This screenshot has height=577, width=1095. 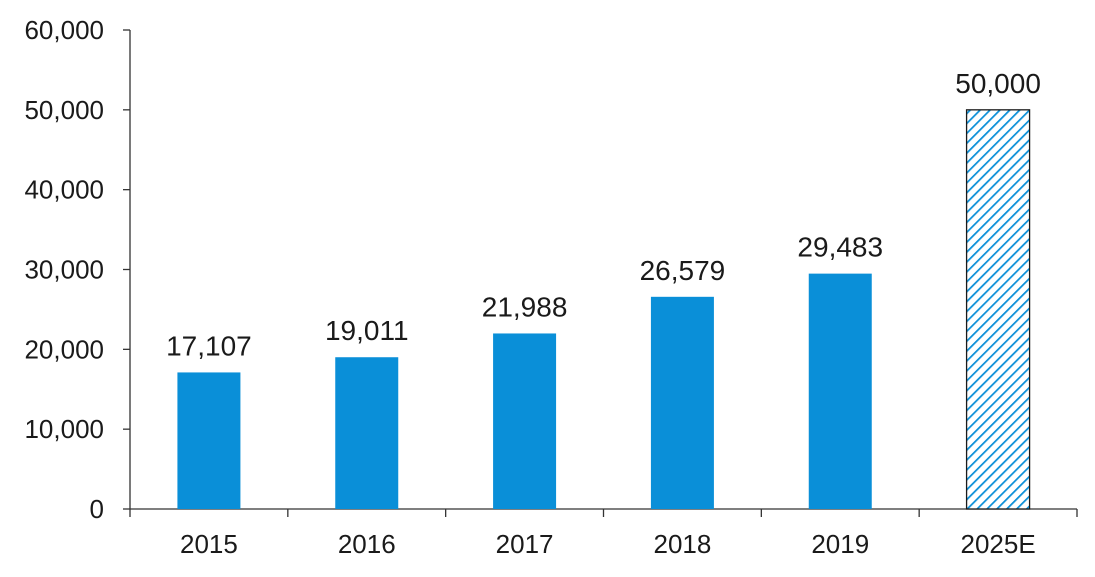 What do you see at coordinates (64, 190) in the screenshot?
I see `y-tick-label: 40,000` at bounding box center [64, 190].